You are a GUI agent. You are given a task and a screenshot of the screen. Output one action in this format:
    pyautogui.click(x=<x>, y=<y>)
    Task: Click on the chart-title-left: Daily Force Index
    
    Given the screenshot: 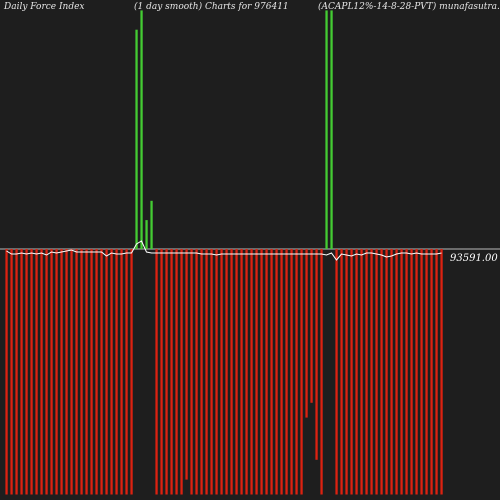 What is the action you would take?
    pyautogui.click(x=44, y=7)
    